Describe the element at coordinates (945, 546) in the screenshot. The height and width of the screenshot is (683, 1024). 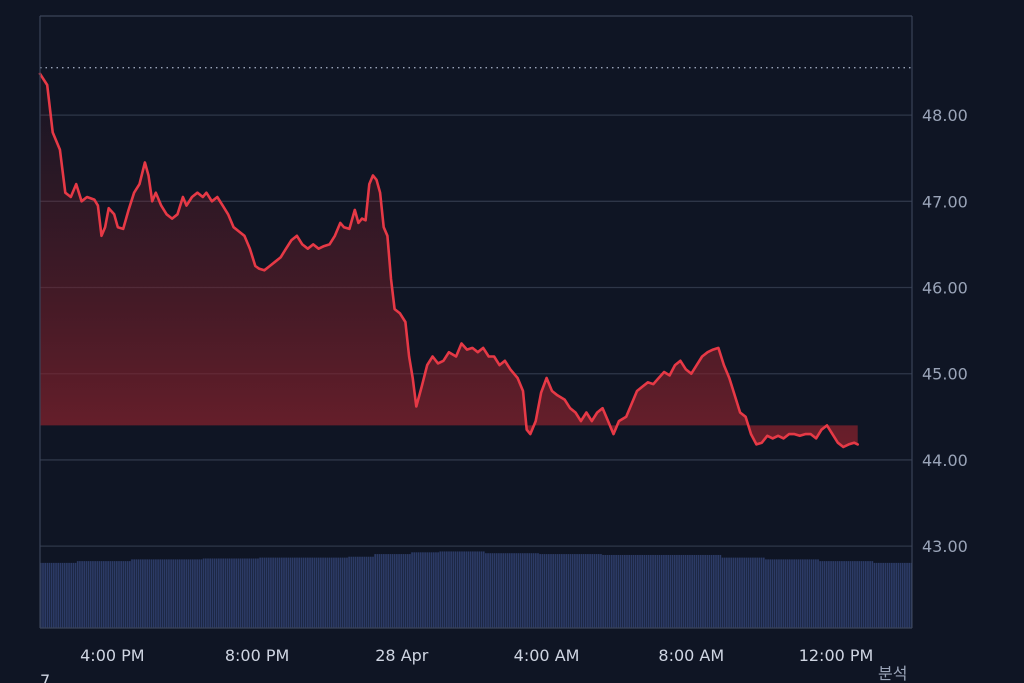
I see `y-tick-label: 43.00` at that location.